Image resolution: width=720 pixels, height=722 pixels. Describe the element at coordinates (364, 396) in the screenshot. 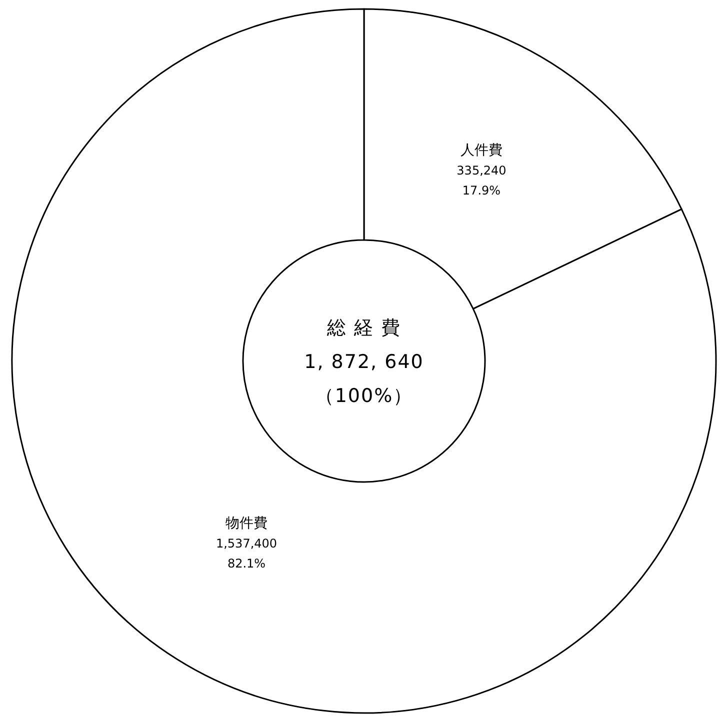

I see `text: （100%）` at that location.